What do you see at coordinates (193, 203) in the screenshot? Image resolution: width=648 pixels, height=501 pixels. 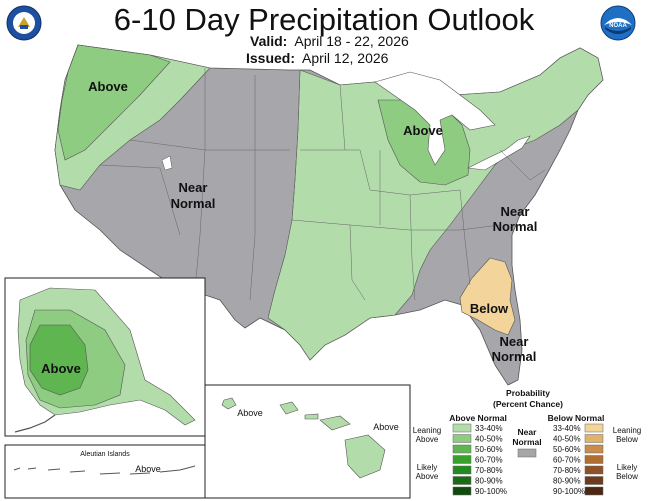 I see `label-near-normal-2: Normal` at bounding box center [193, 203].